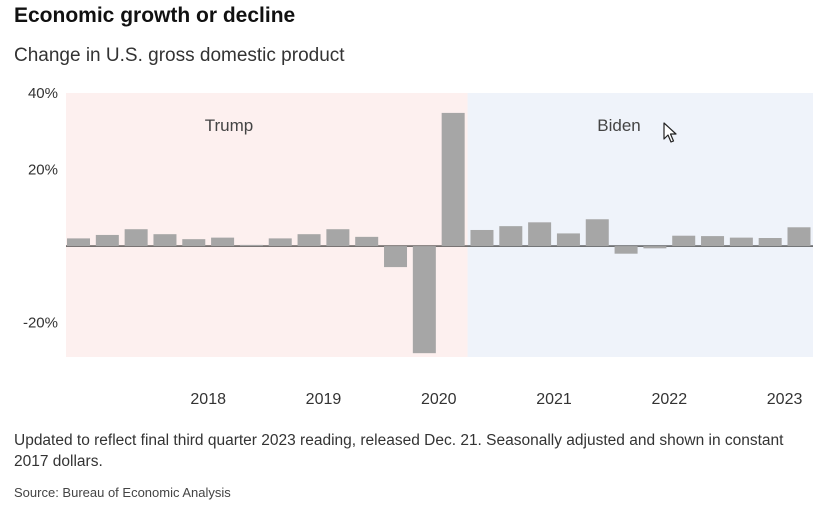 The image size is (835, 506). I want to click on bar-2018-q4, so click(251, 245).